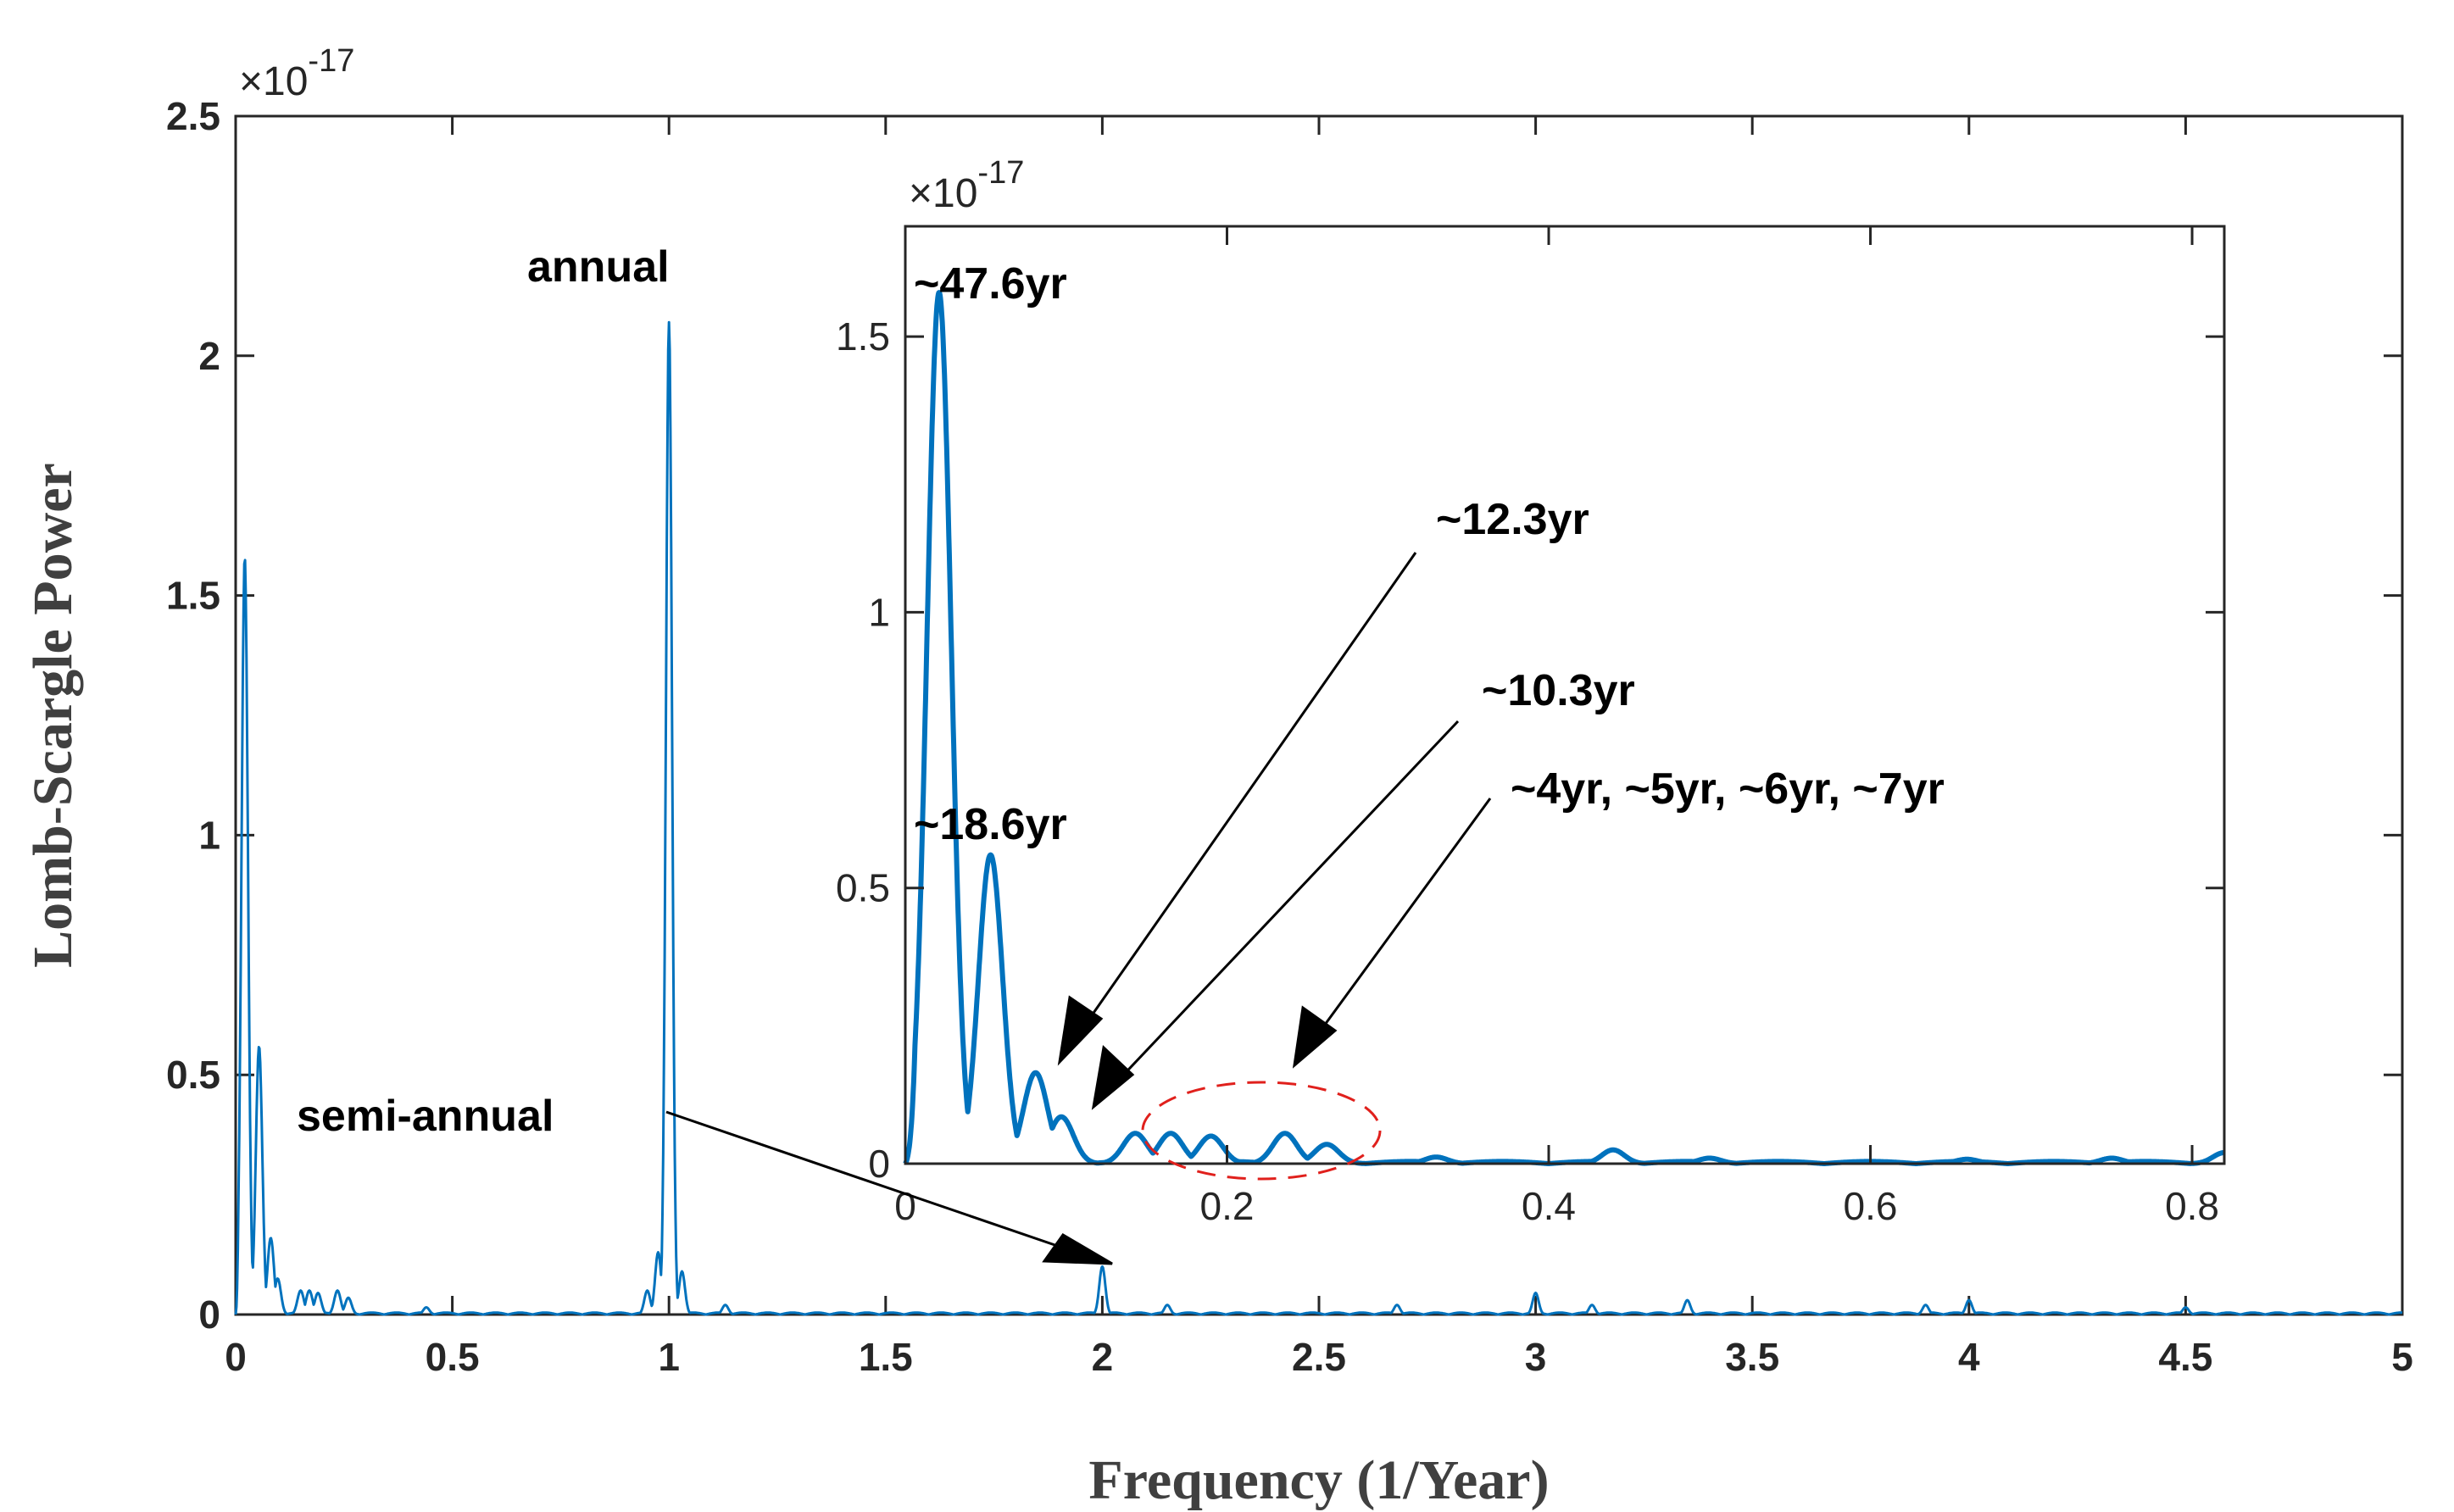 This screenshot has height=1512, width=2454. Describe the element at coordinates (331, 61) in the screenshot. I see `main-multiplier-exp: -17` at that location.